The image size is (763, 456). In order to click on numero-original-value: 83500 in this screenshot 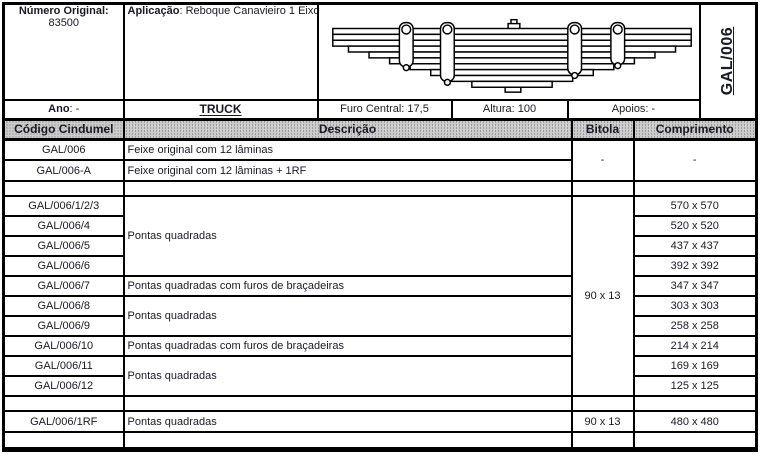, I will do `click(64, 23)`.